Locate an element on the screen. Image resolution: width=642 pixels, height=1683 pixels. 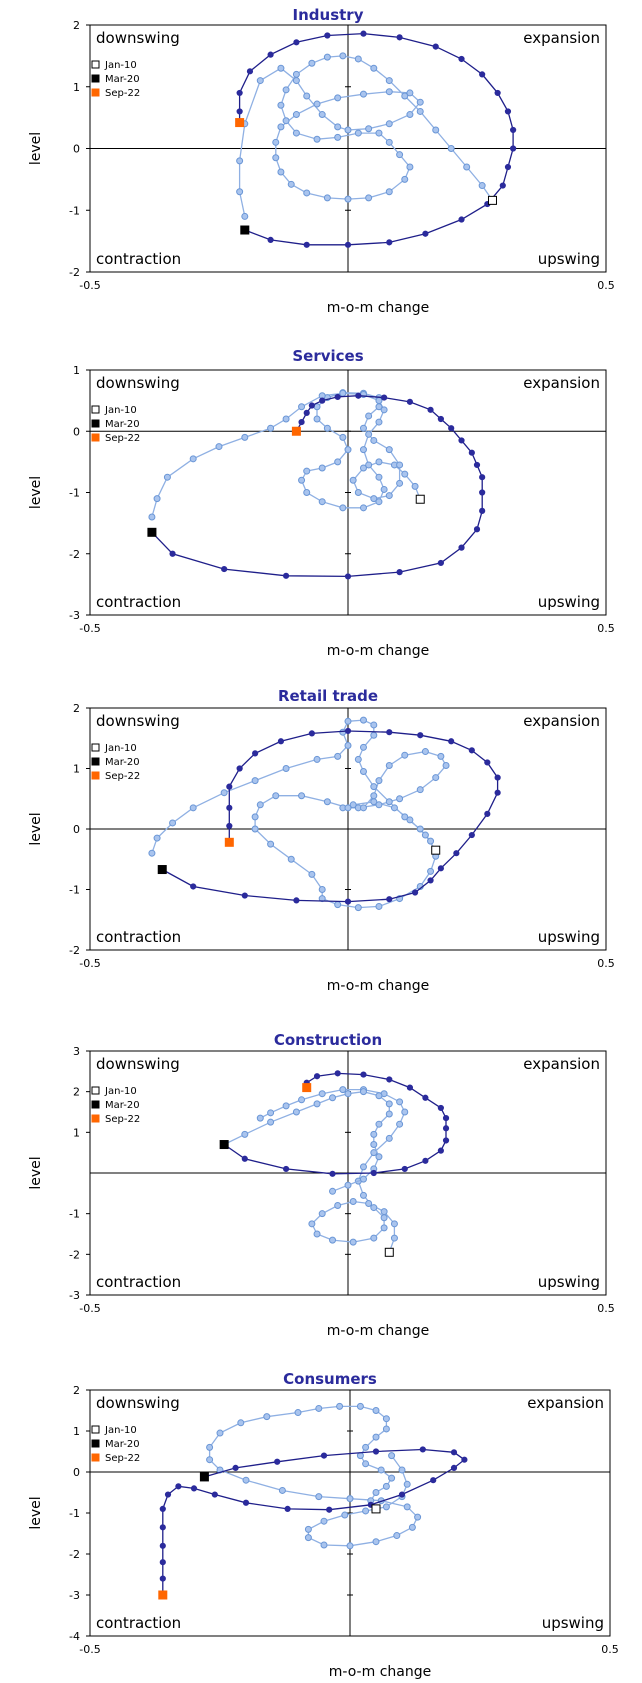
chart-1-y-tick-label: -2 is located at coordinates (74, 272).